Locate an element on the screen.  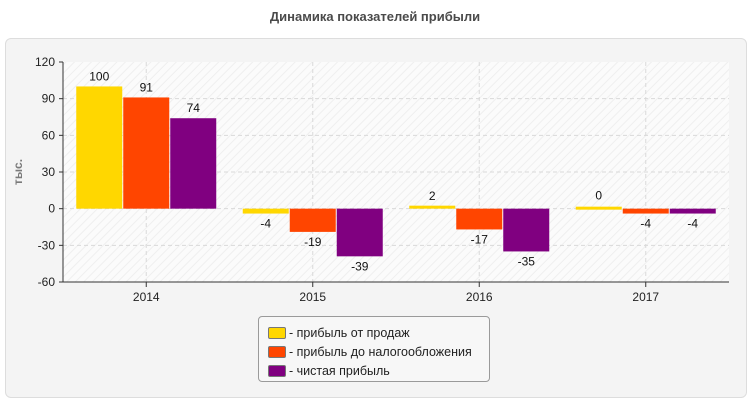
data-label: 2 is located at coordinates (432, 196).